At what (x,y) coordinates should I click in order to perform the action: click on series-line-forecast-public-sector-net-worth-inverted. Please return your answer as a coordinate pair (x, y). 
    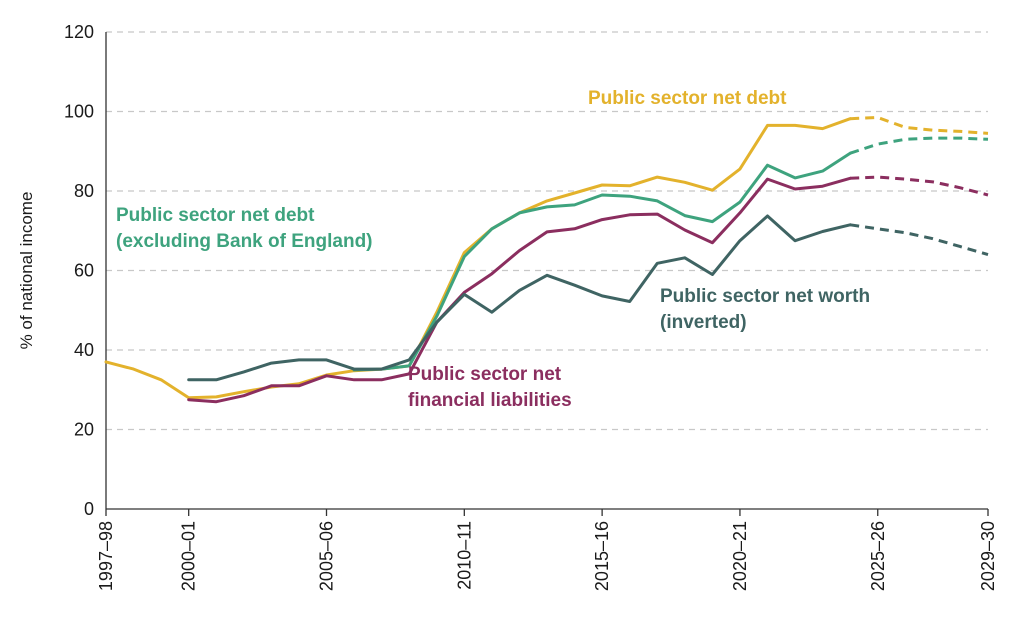
    Looking at the image, I should click on (919, 240).